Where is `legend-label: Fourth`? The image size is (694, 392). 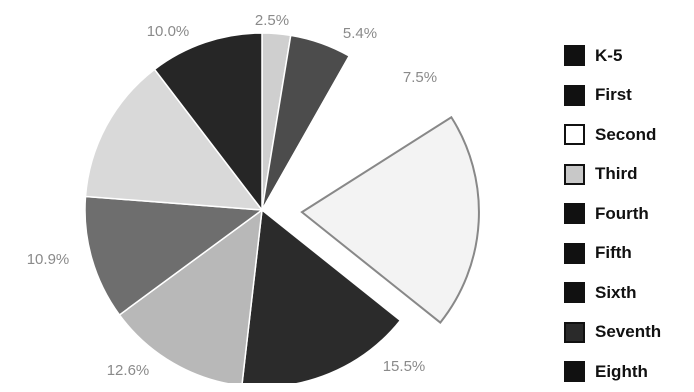
legend-label: Fourth is located at coordinates (622, 213).